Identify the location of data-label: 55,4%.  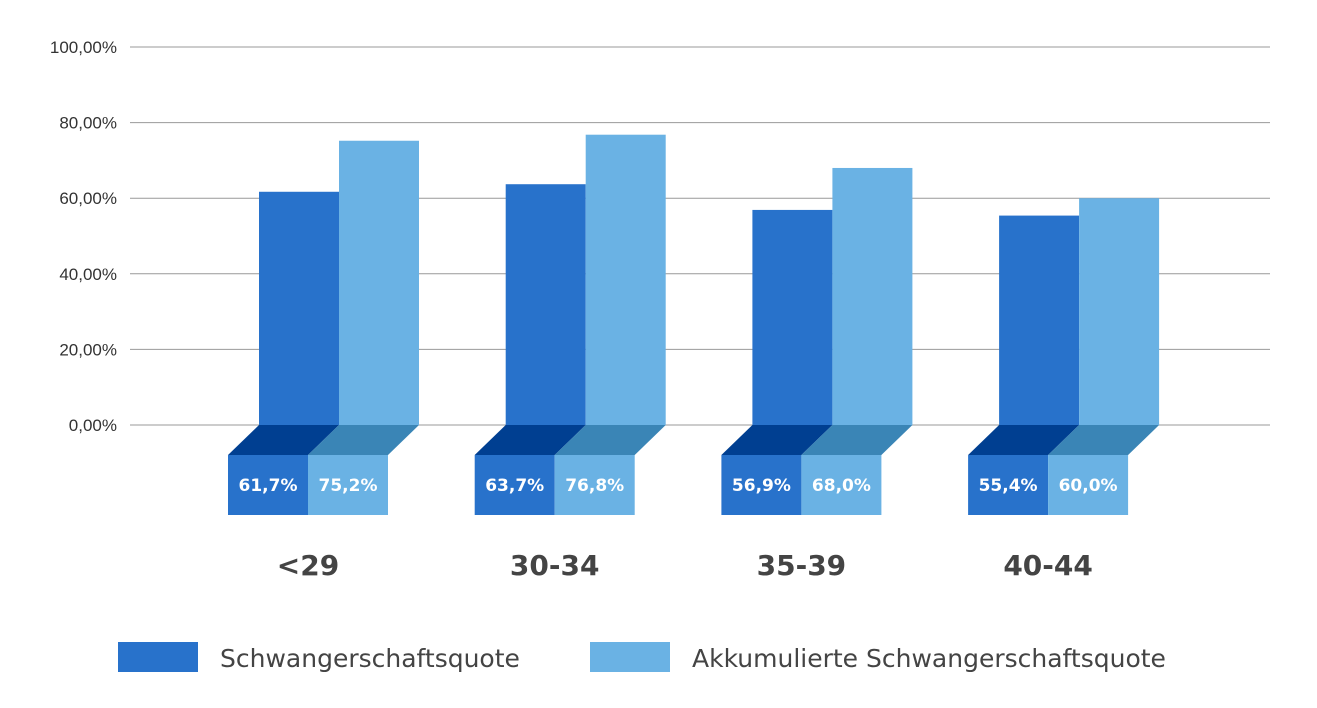
(1008, 486).